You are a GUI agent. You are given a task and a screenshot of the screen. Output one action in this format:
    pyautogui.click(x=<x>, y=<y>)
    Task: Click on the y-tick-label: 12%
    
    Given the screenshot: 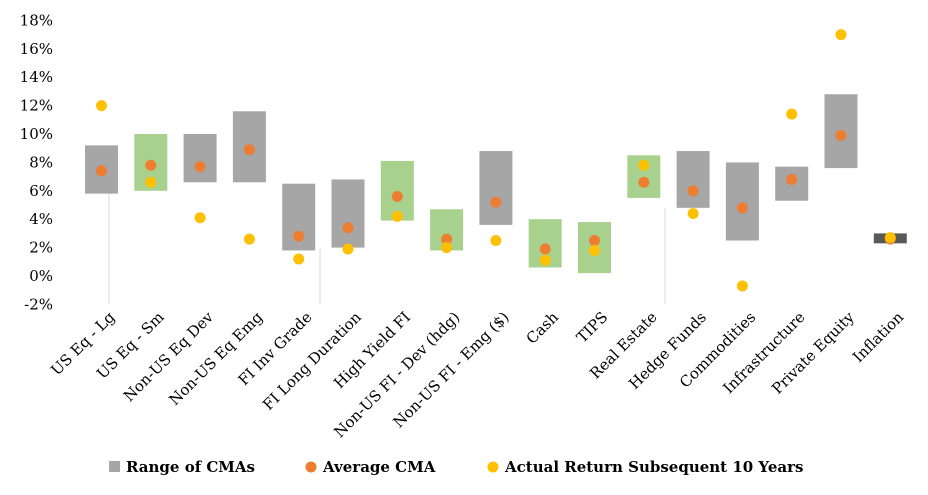 What is the action you would take?
    pyautogui.click(x=36, y=106)
    